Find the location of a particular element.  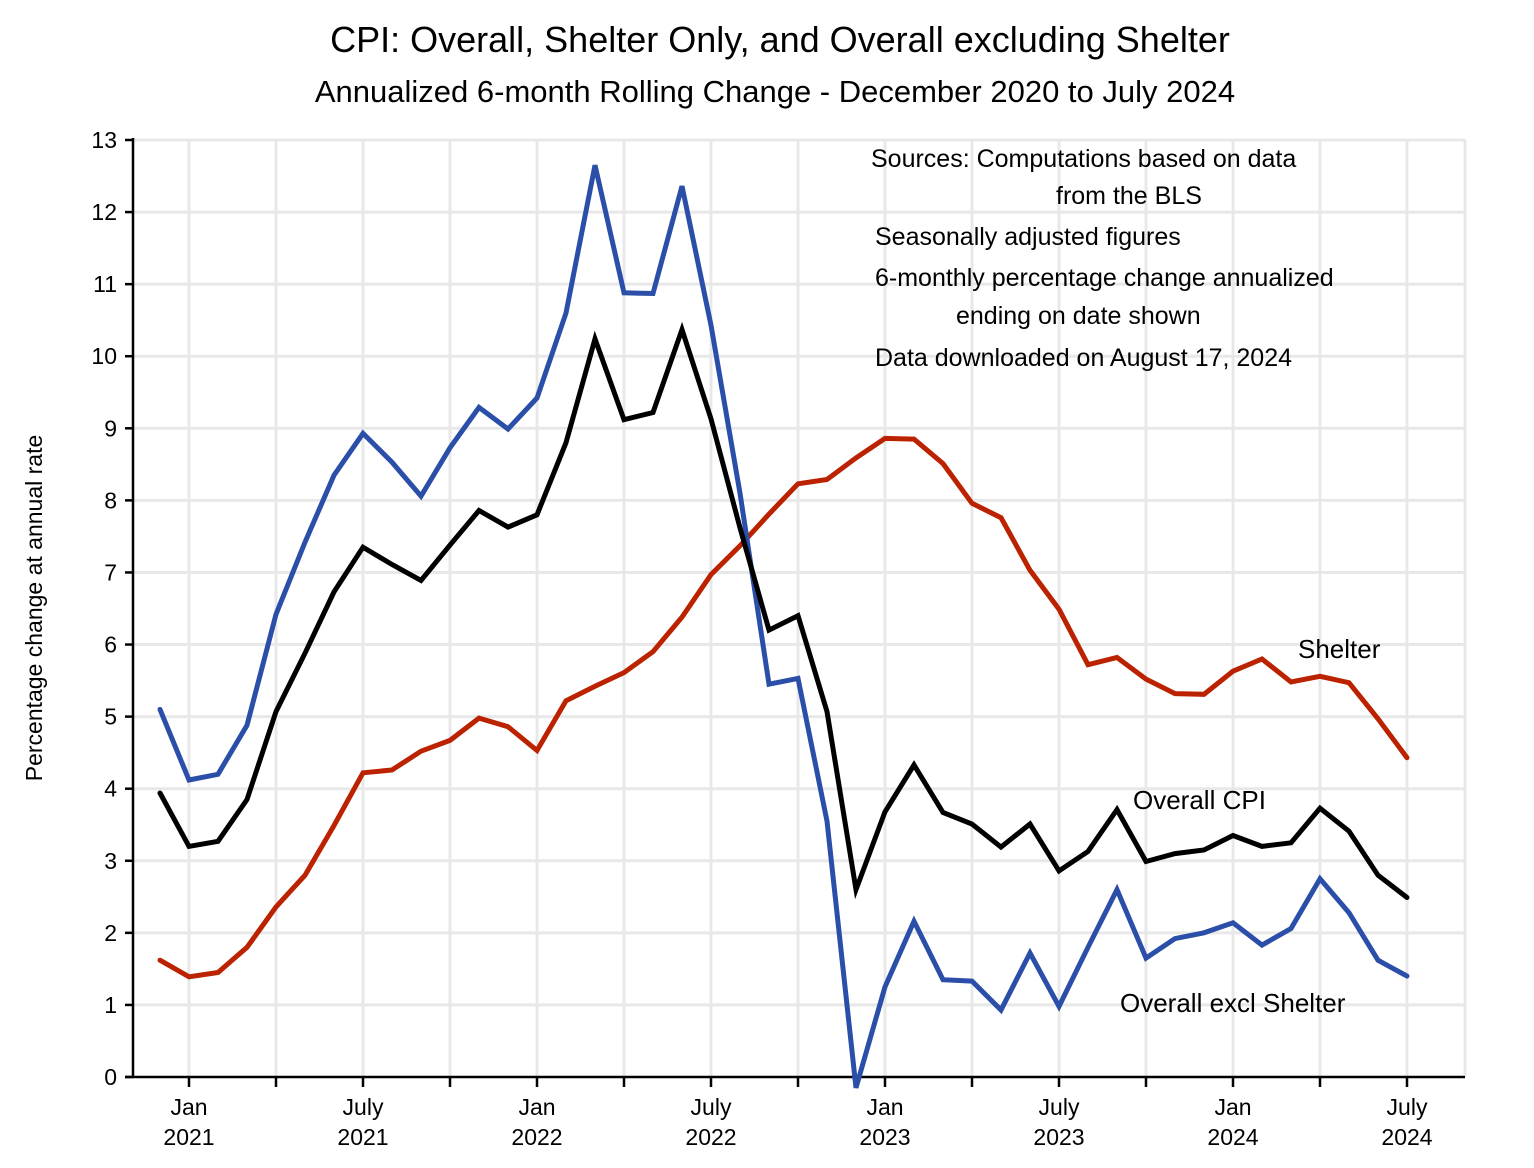

y-tick-label: 10 is located at coordinates (104, 356).